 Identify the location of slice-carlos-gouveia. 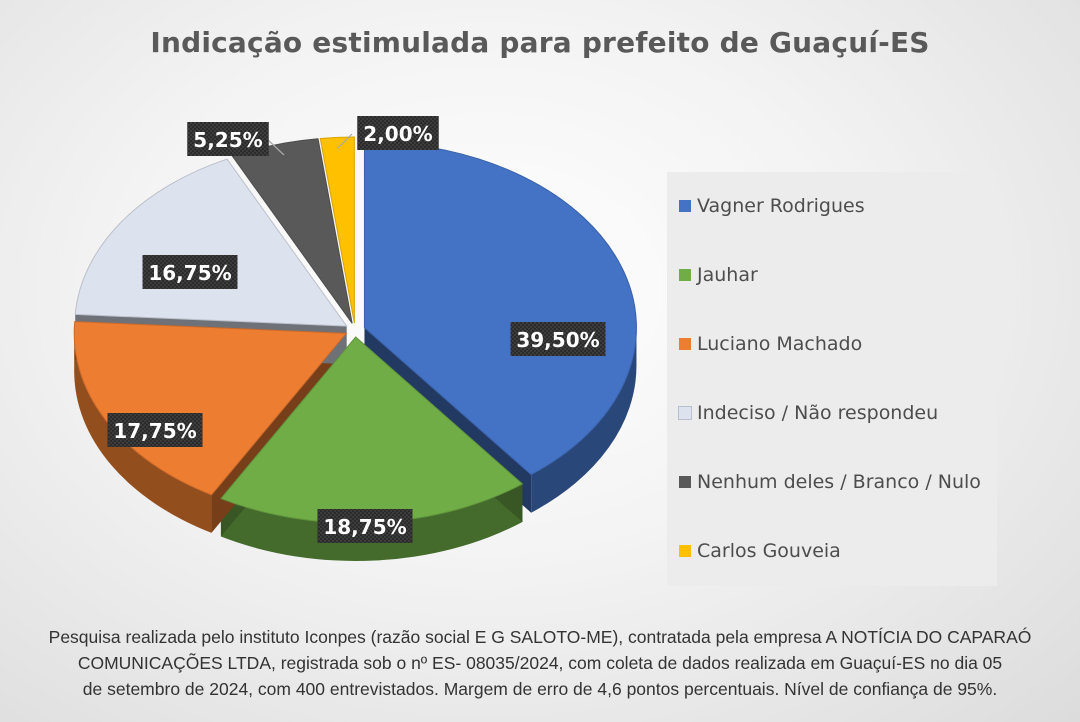
(337, 230).